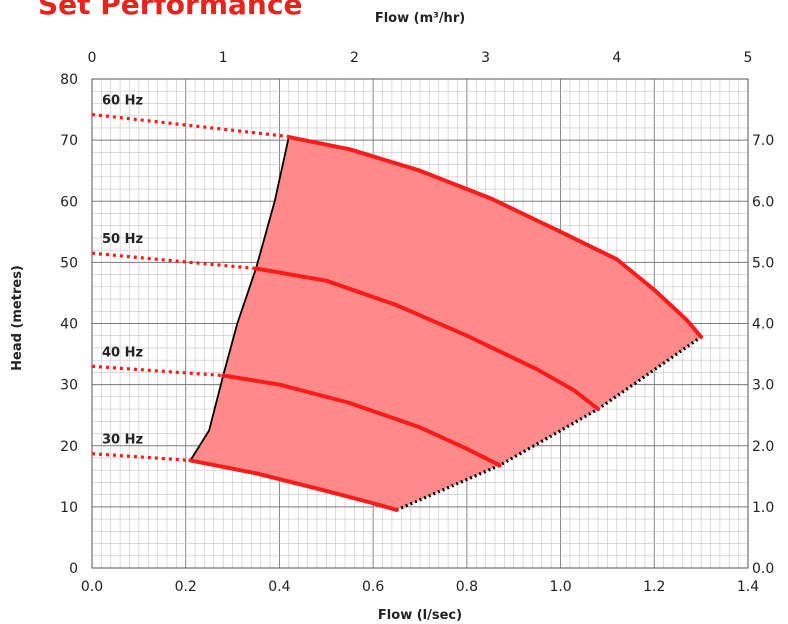 The width and height of the screenshot is (788, 624). I want to click on y-axis-label: Head (metres), so click(17, 318).